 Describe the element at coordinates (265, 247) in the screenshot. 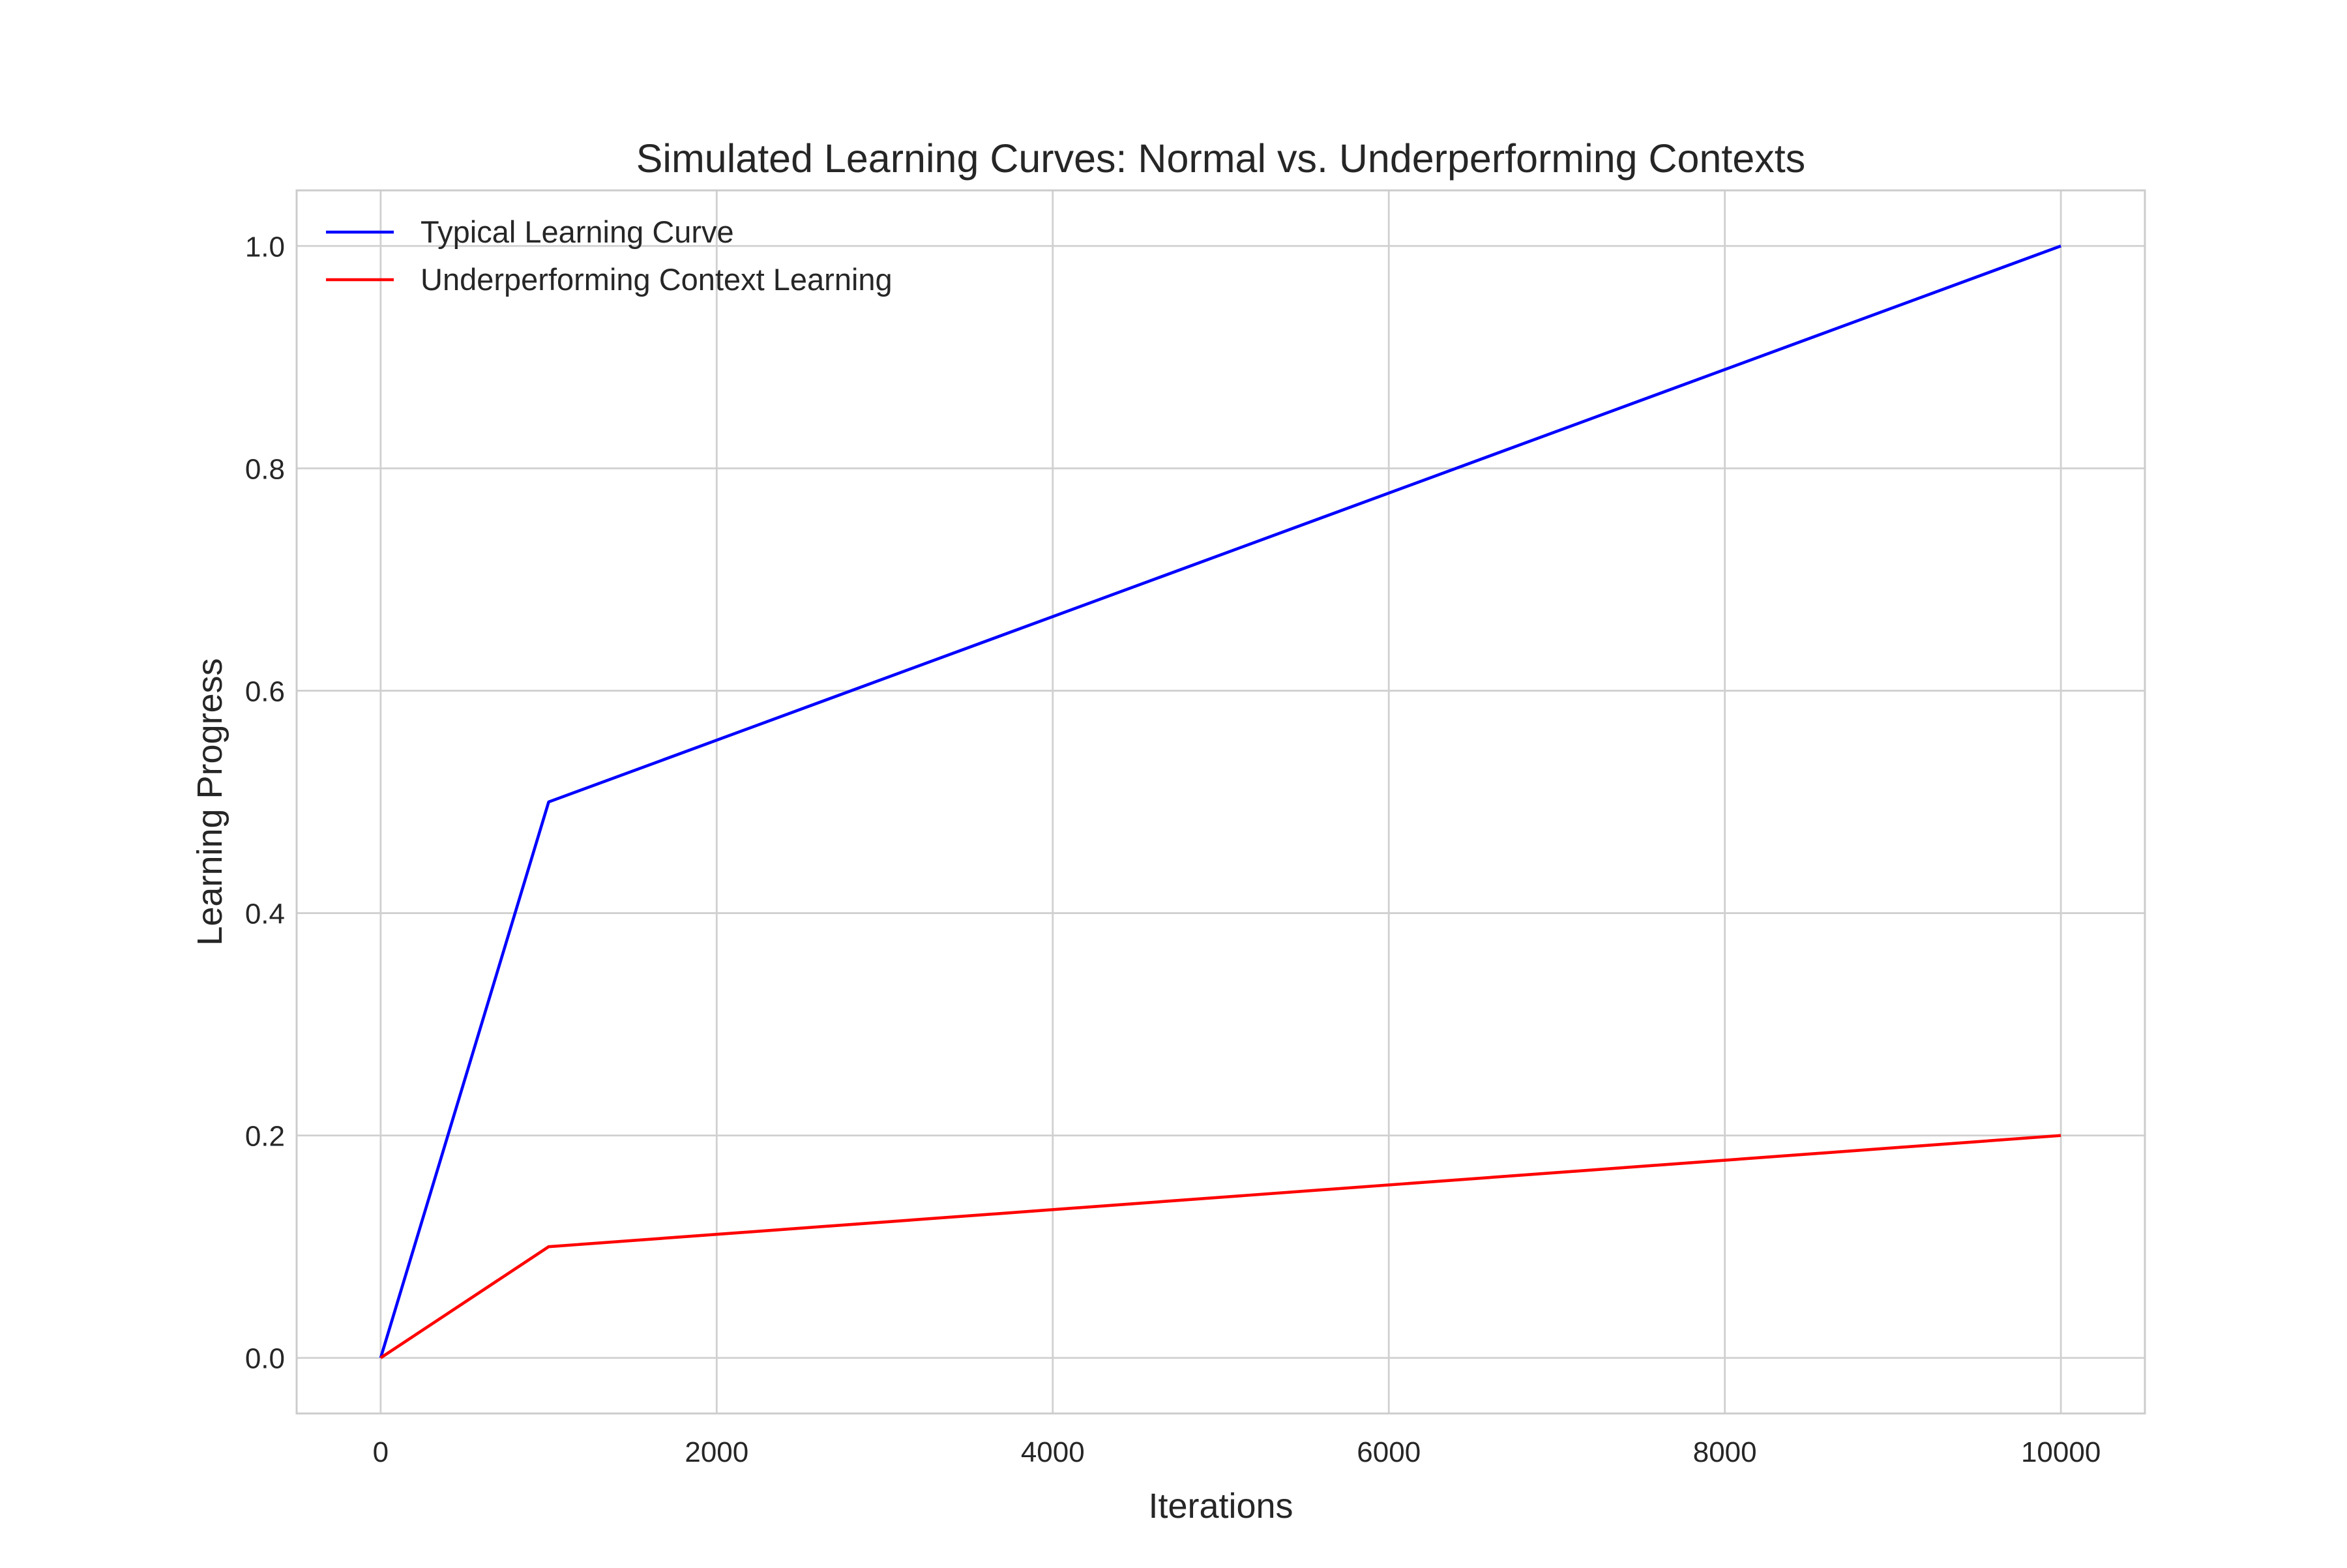

I see `y-tick-label: 1.0` at that location.